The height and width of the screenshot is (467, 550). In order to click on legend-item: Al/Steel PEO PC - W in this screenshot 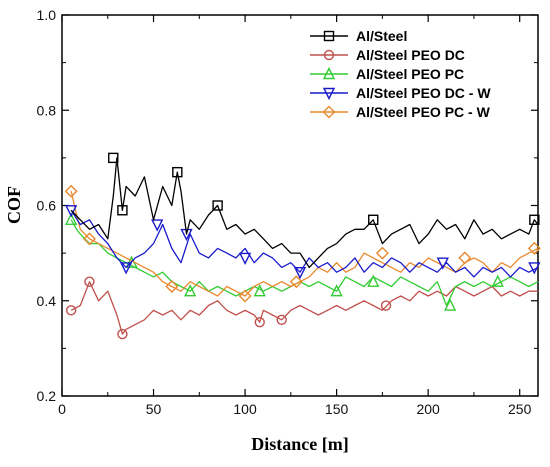, I will do `click(400, 112)`.